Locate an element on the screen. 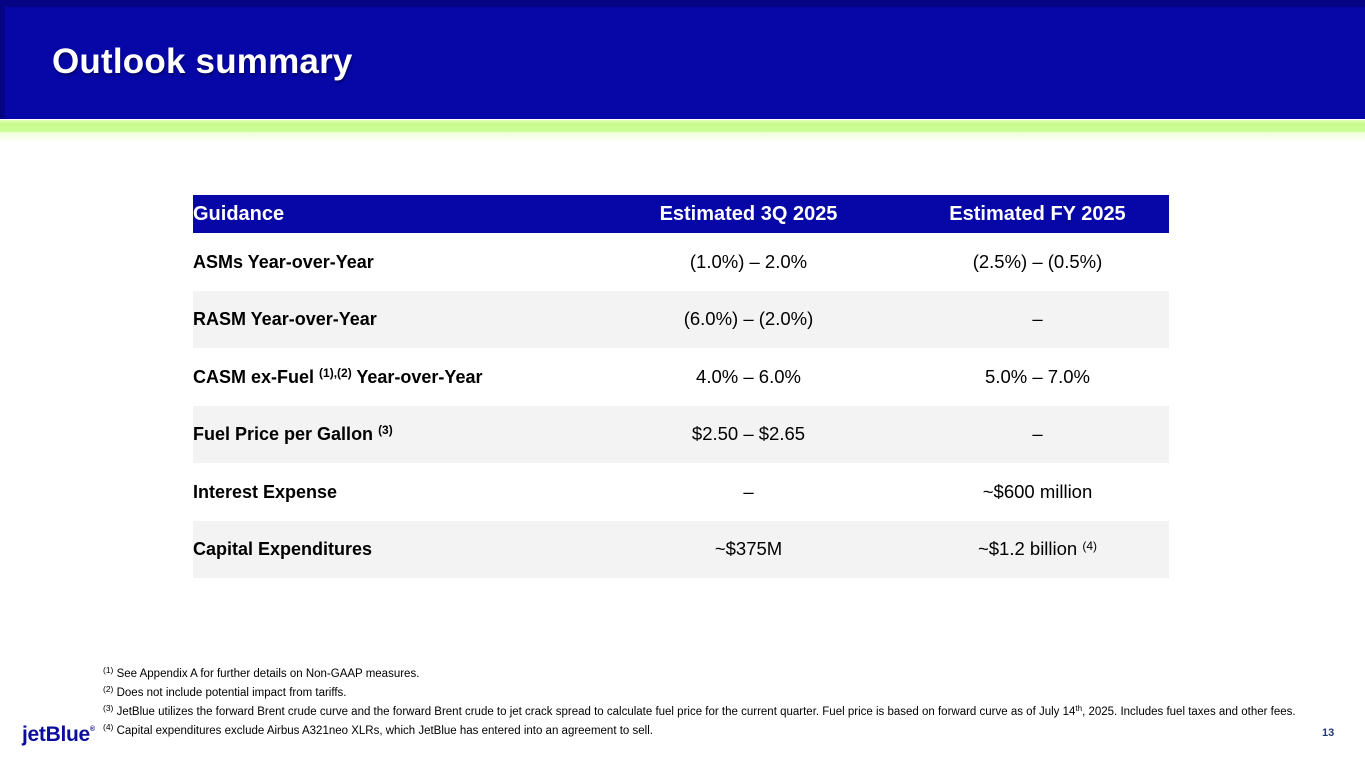 The height and width of the screenshot is (768, 1365). cell-fy-text: ~$600 million is located at coordinates (1037, 491).